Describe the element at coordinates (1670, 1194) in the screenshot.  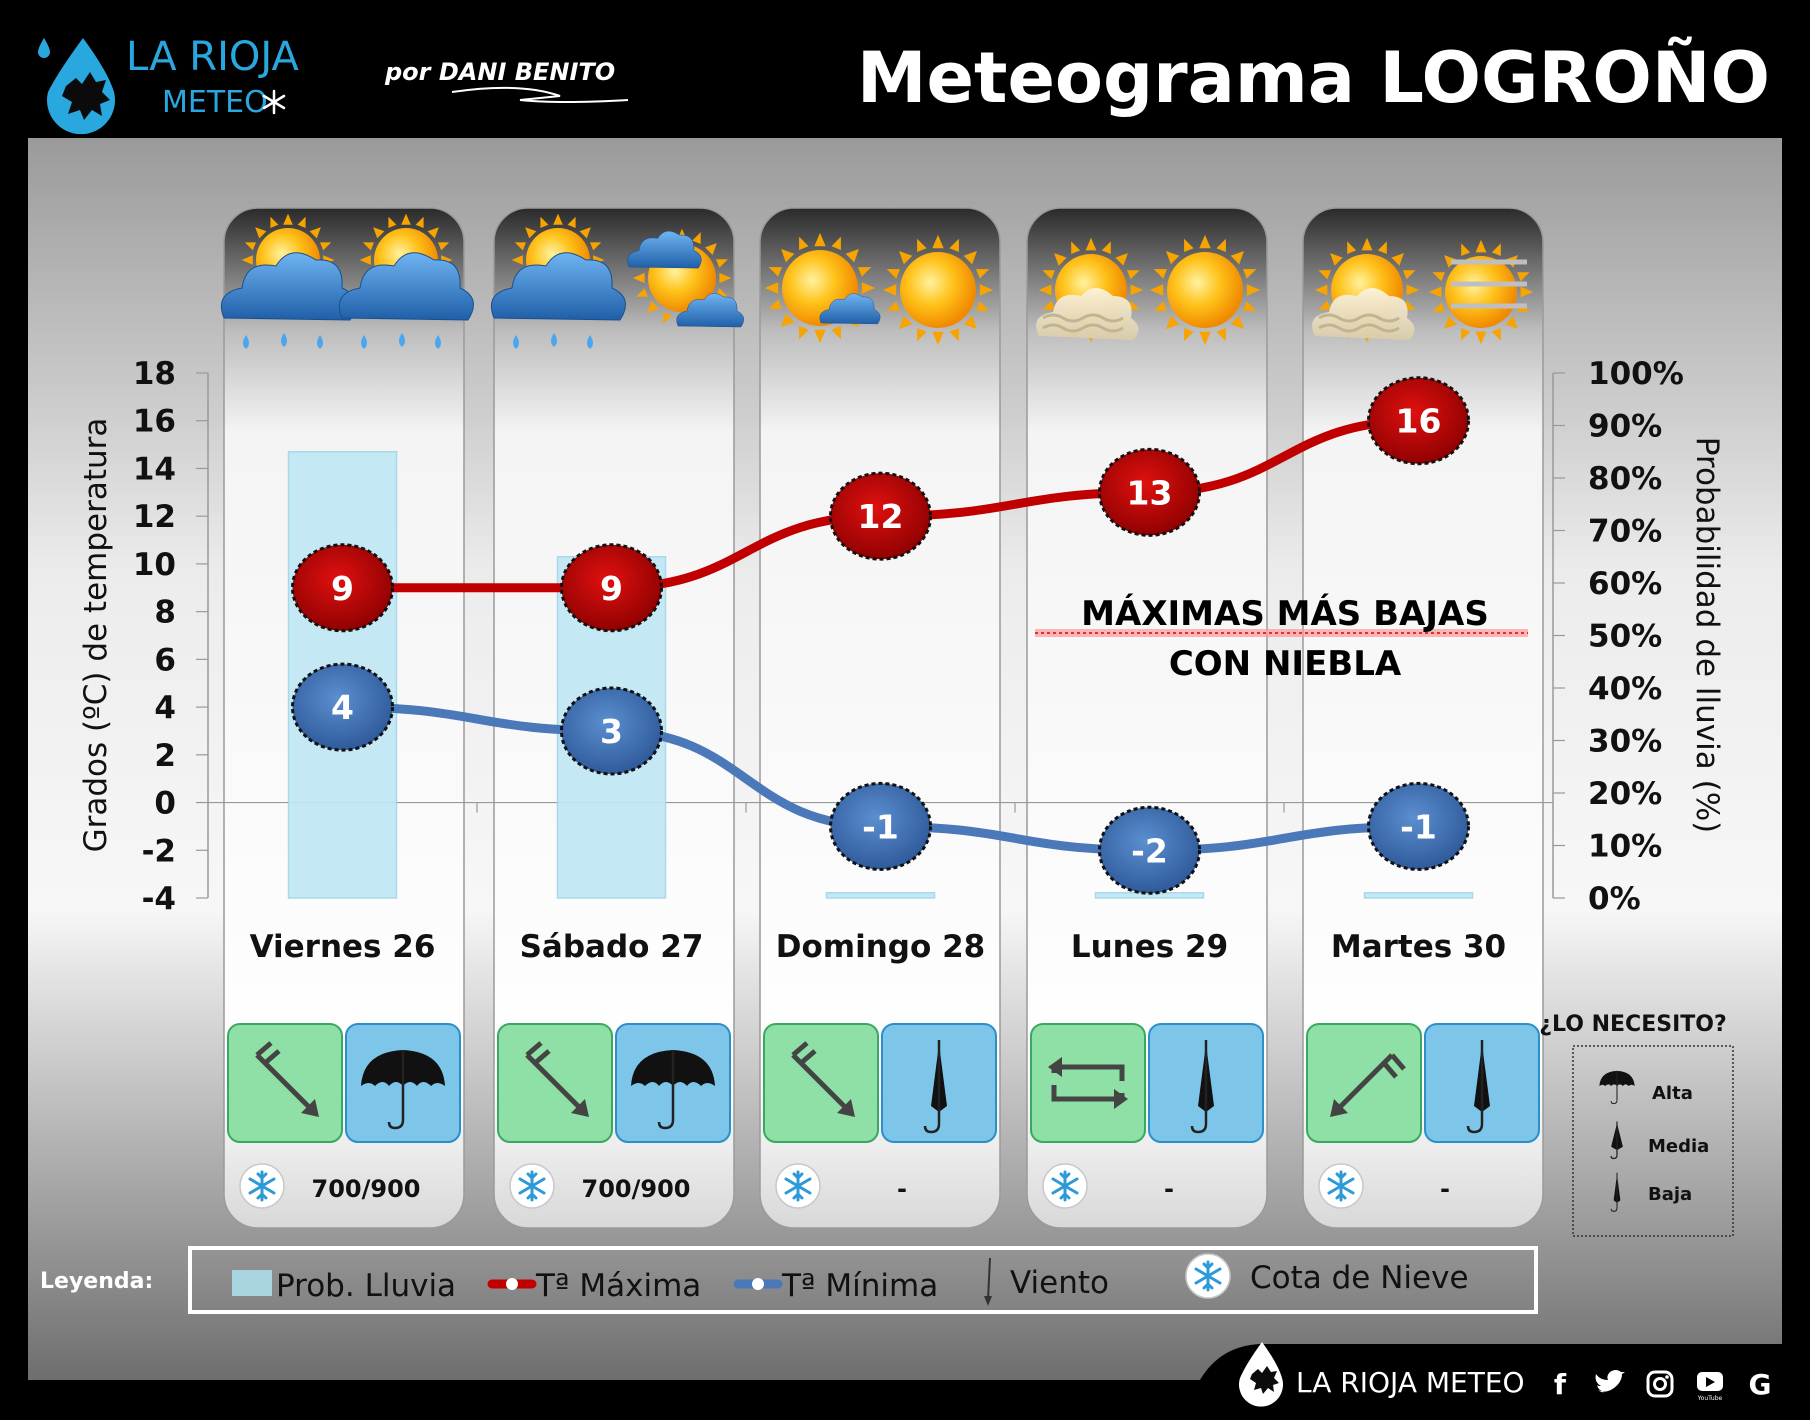
I see `need-baja-label: Baja` at that location.